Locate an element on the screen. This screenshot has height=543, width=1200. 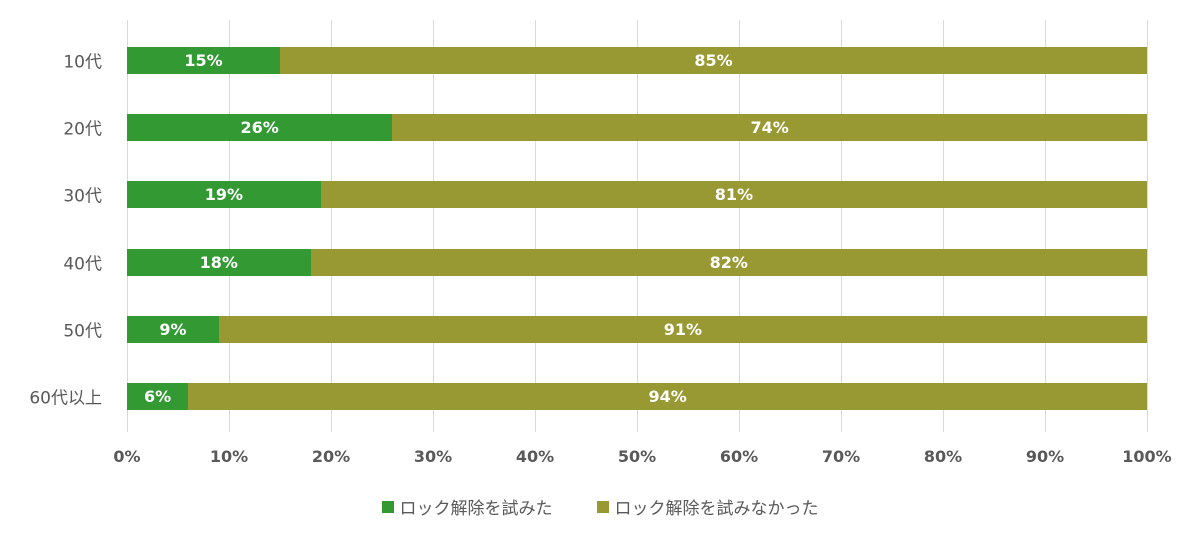
x-tick-label: 20% is located at coordinates (331, 456).